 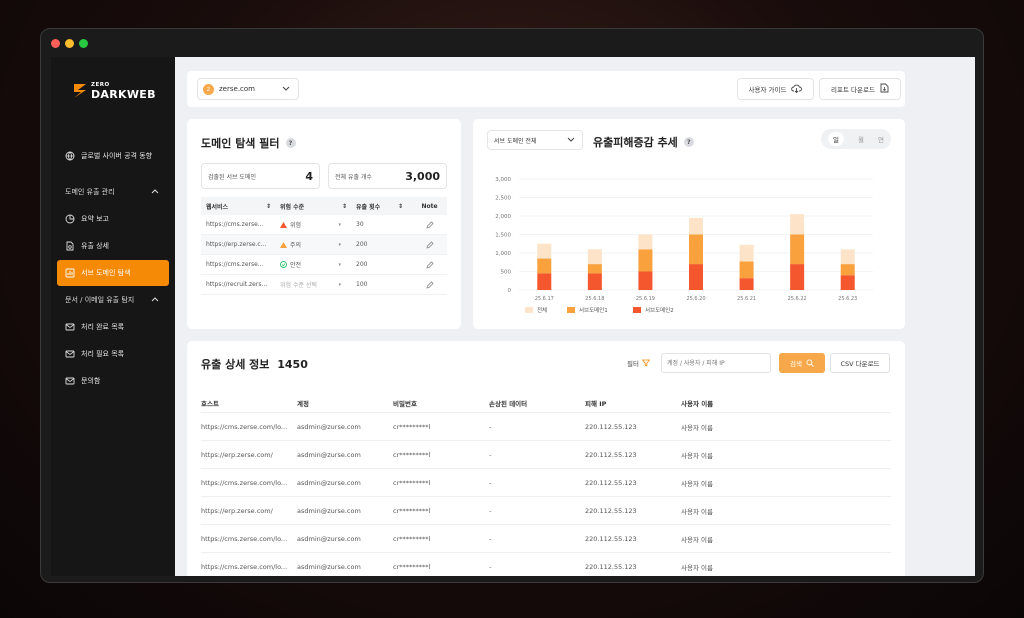 What do you see at coordinates (254, 364) in the screenshot?
I see `detail-title: 유출 상세 정보 1450` at bounding box center [254, 364].